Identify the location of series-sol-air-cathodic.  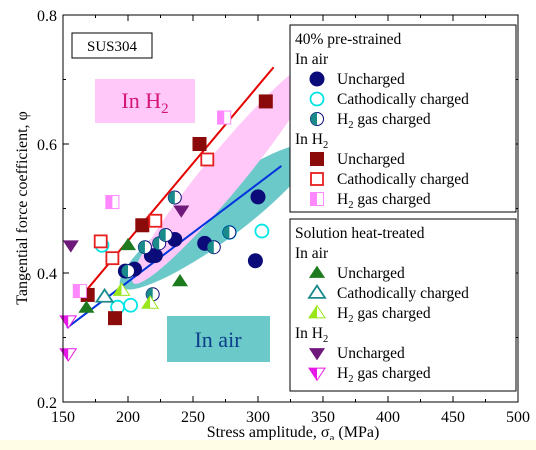
(104, 295).